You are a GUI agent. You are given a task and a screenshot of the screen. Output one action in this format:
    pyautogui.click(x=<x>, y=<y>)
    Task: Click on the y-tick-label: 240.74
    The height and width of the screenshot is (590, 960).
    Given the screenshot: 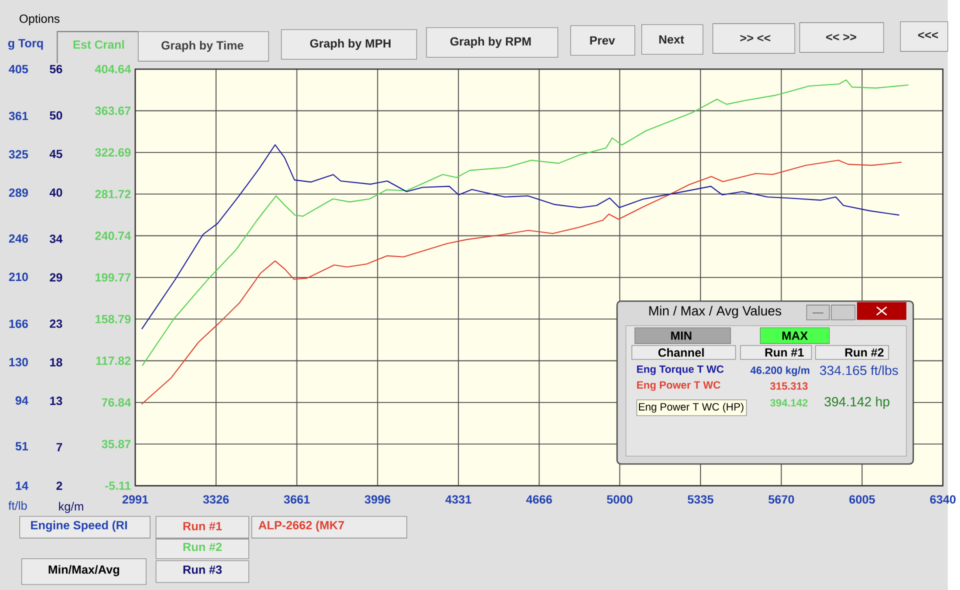 What is the action you would take?
    pyautogui.click(x=113, y=235)
    